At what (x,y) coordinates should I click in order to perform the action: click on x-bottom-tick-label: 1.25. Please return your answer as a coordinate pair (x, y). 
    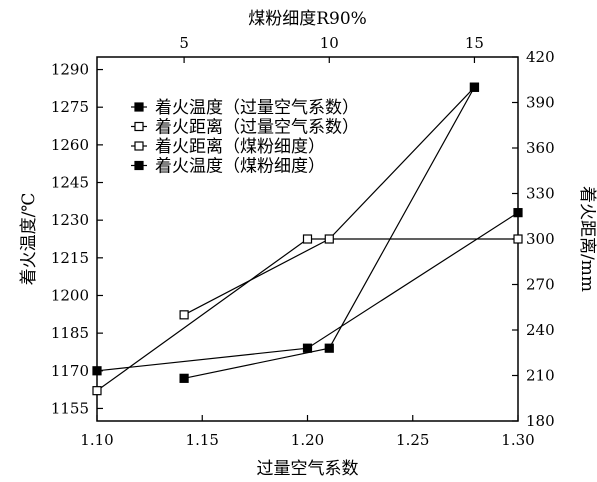
    Looking at the image, I should click on (412, 440).